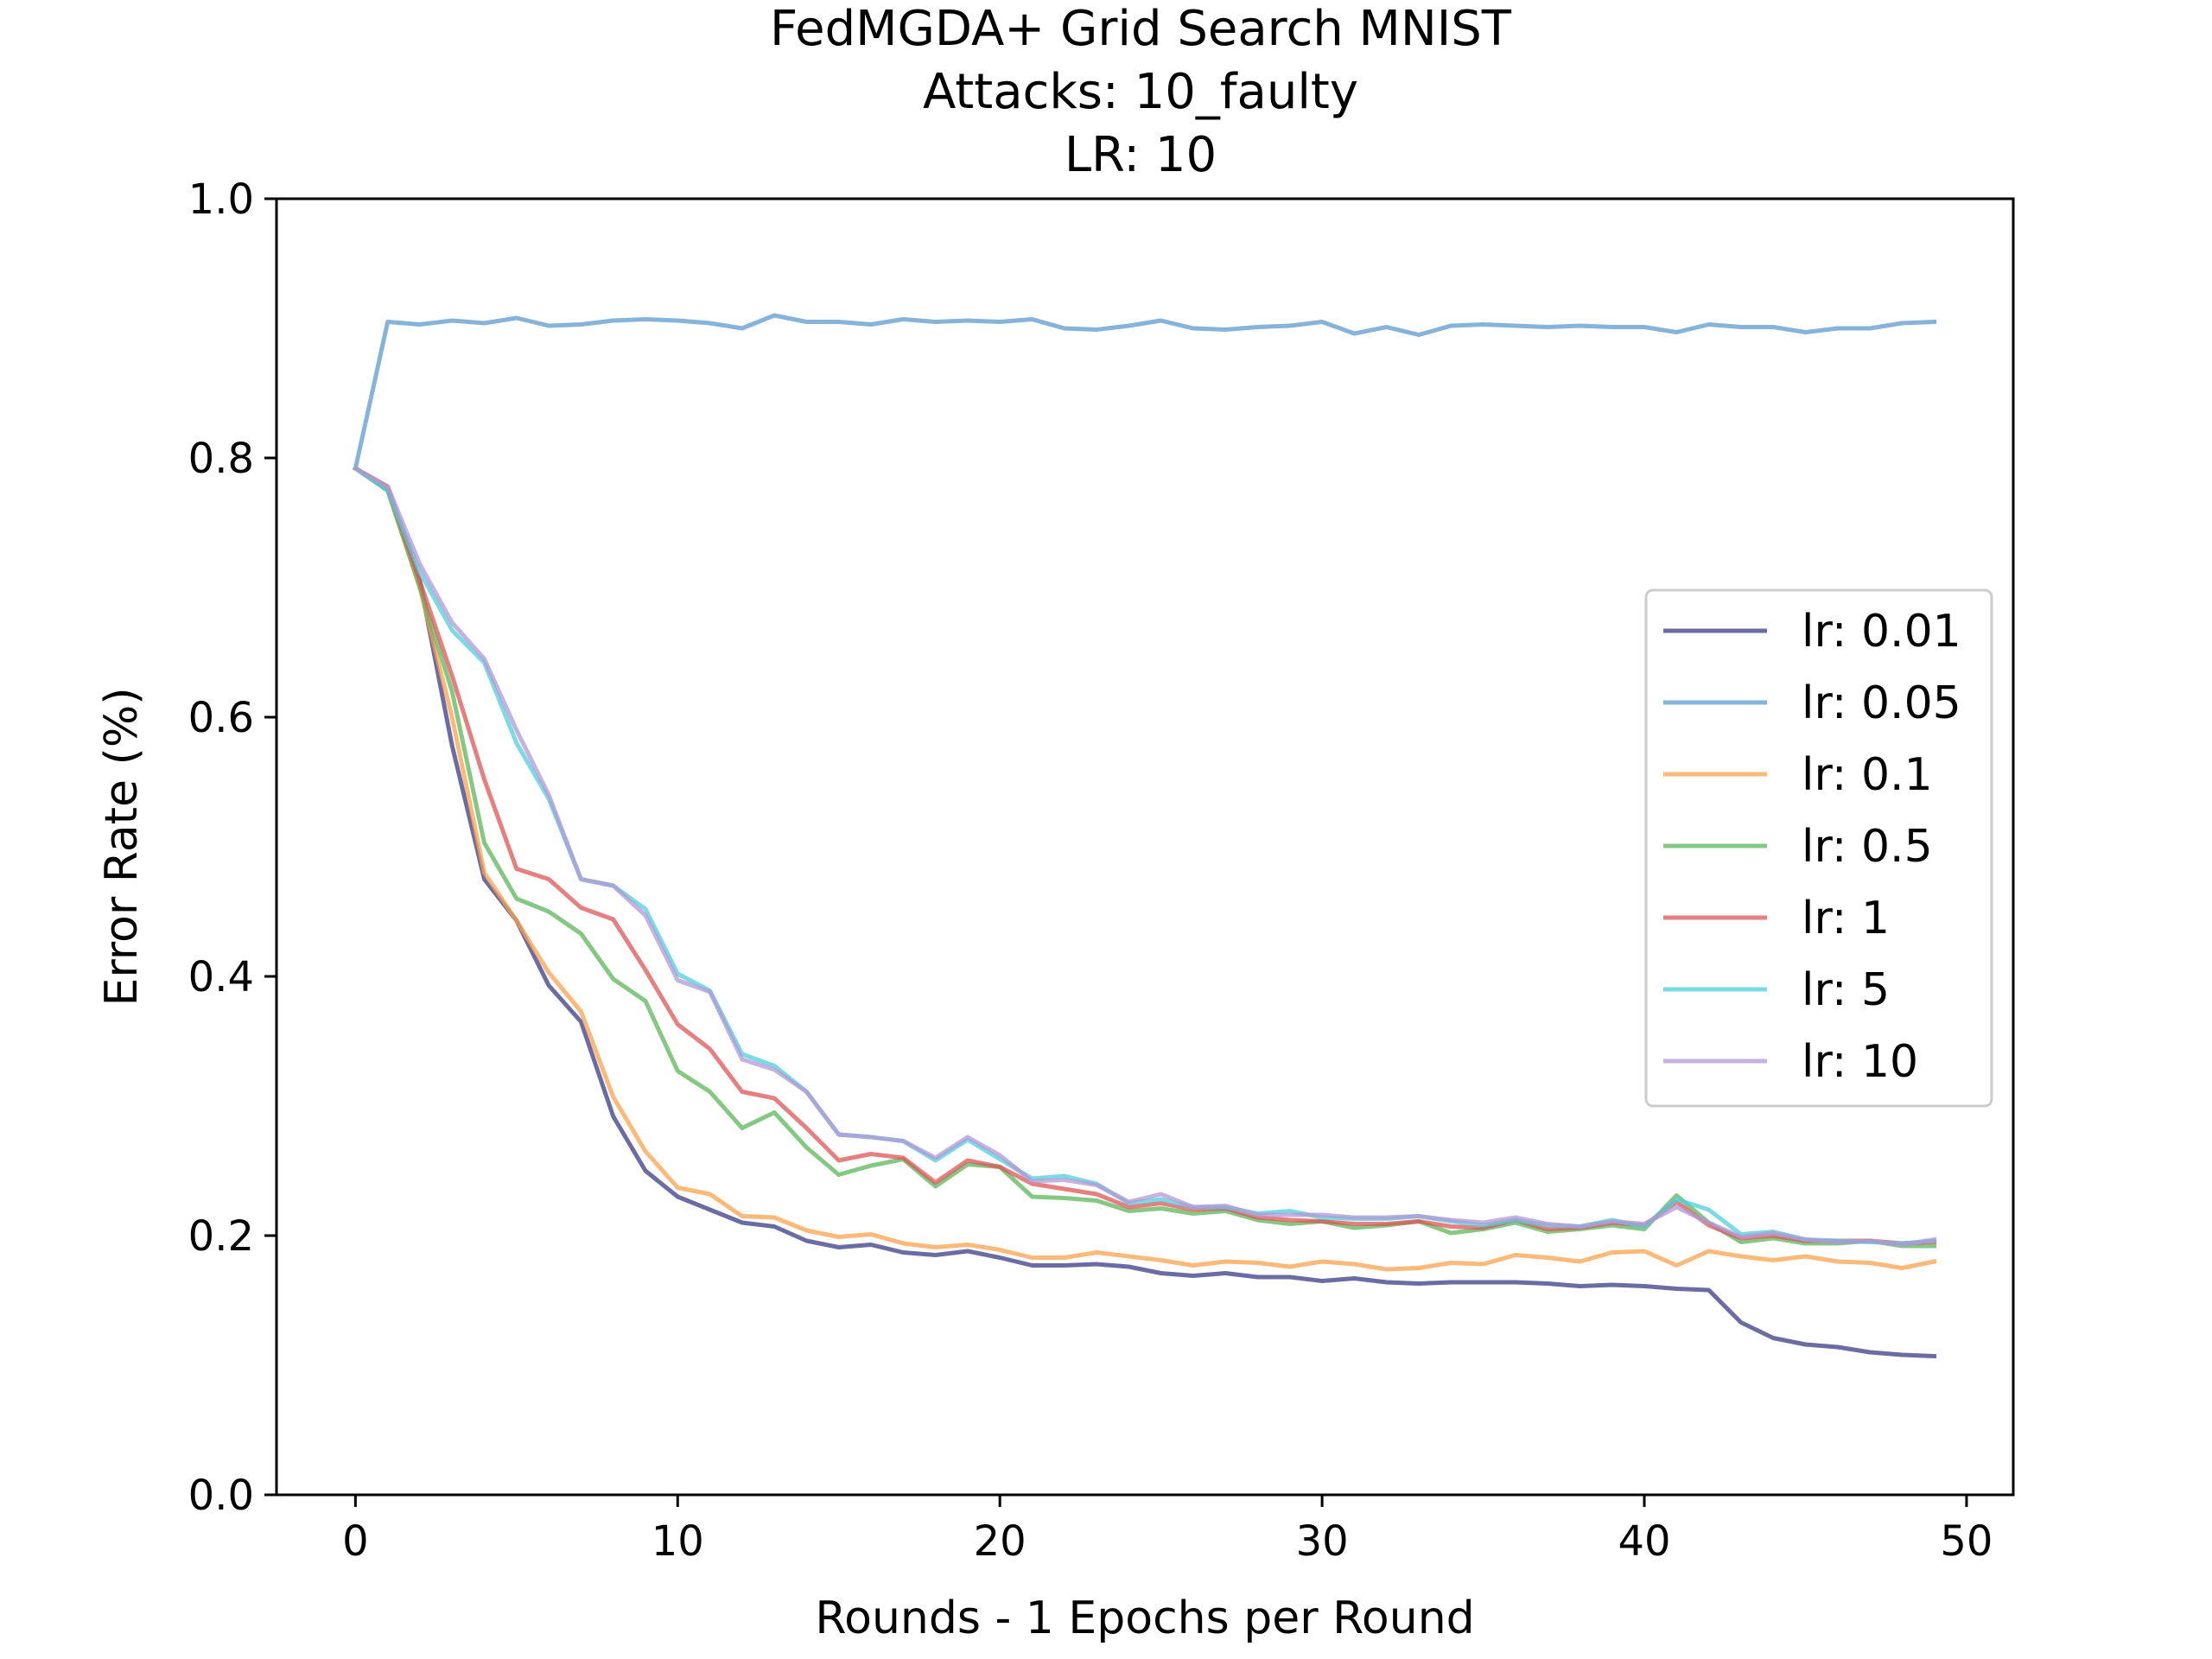  I want to click on legend-label-0: lr: 0.01, so click(1881, 632).